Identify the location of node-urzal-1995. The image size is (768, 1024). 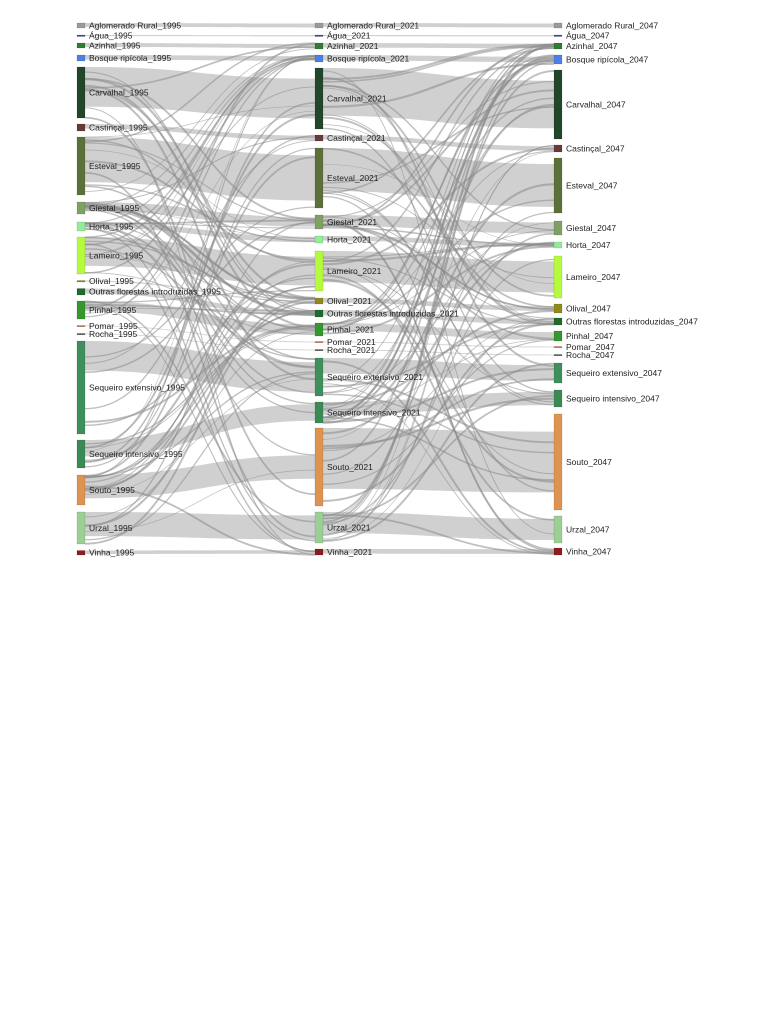
(81, 528).